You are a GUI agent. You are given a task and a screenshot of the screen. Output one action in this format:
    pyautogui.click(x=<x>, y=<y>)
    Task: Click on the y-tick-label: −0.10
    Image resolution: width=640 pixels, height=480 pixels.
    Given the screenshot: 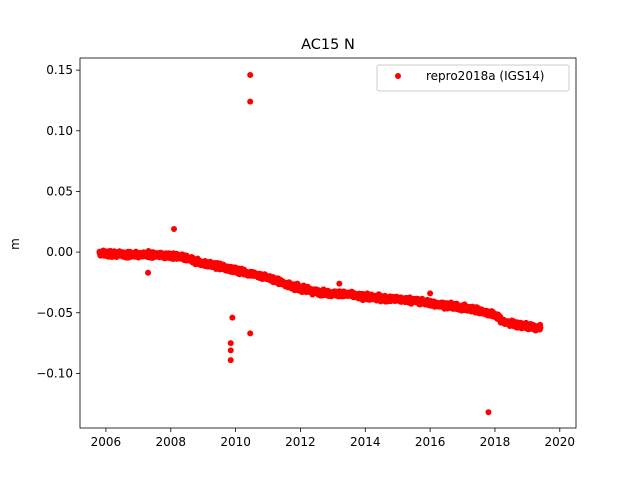 What is the action you would take?
    pyautogui.click(x=54, y=373)
    